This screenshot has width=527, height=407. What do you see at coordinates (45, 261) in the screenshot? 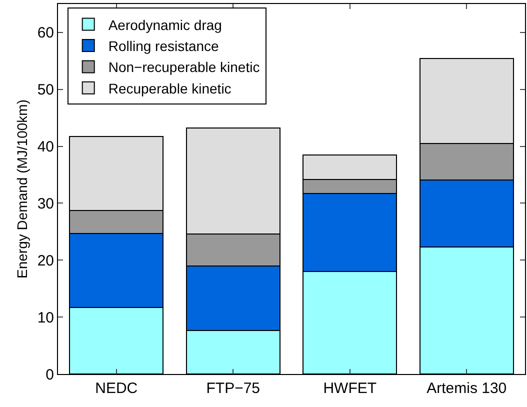
I see `y-tick-label: 20` at bounding box center [45, 261].